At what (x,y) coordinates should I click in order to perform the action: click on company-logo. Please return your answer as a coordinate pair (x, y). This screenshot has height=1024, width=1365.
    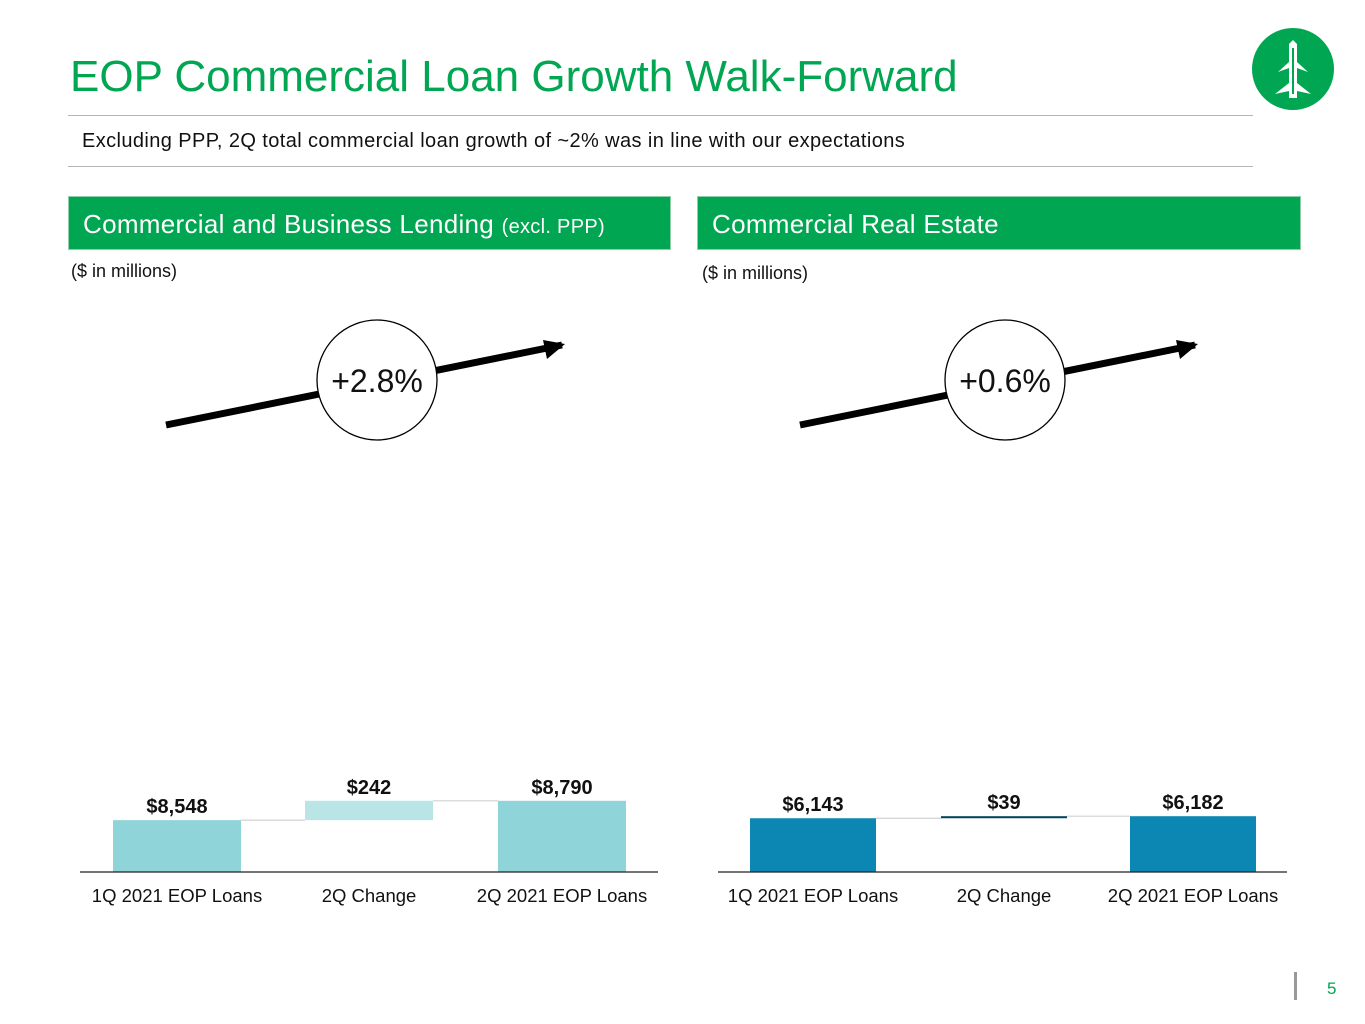
    Looking at the image, I should click on (1293, 69).